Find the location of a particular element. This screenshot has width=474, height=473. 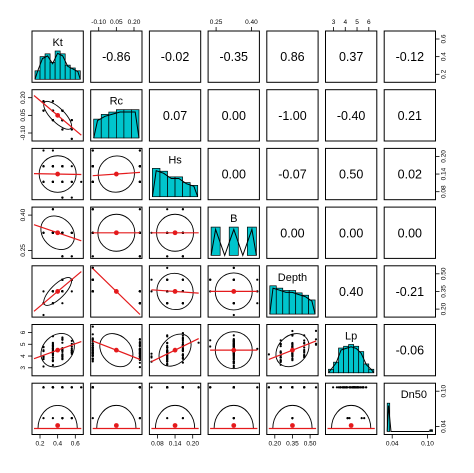

corr-Rc-Lp: -0.40 is located at coordinates (351, 116).